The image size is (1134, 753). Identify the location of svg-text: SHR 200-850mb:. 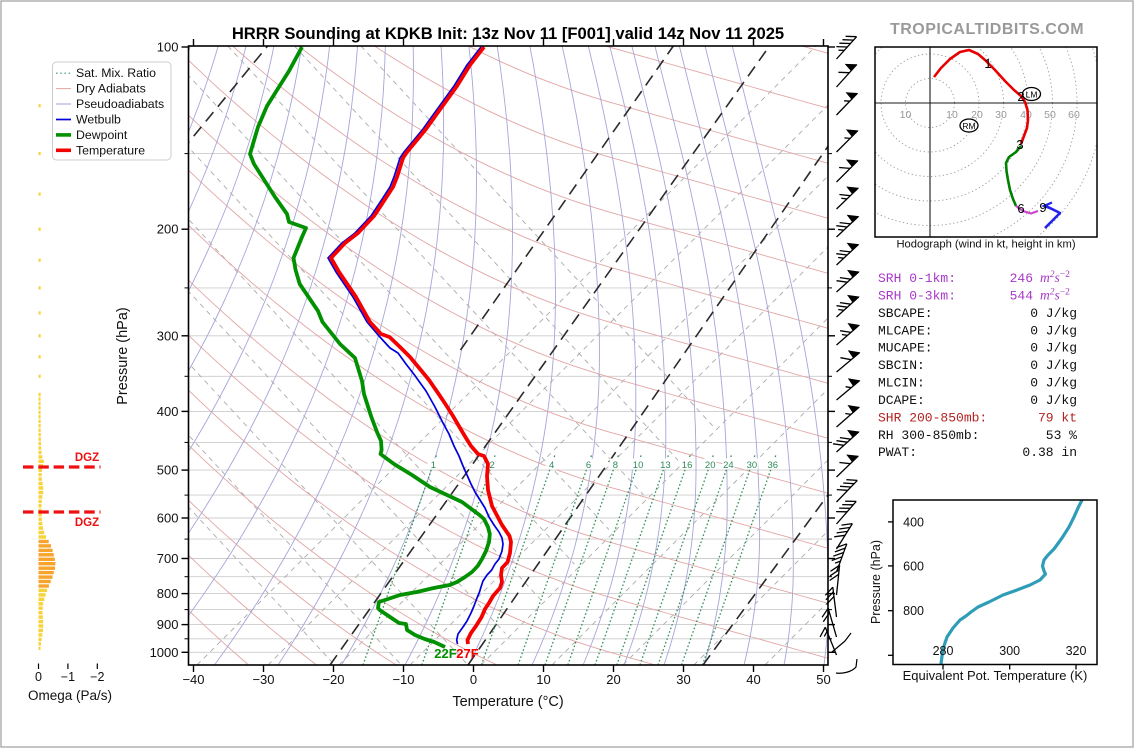
(932, 417).